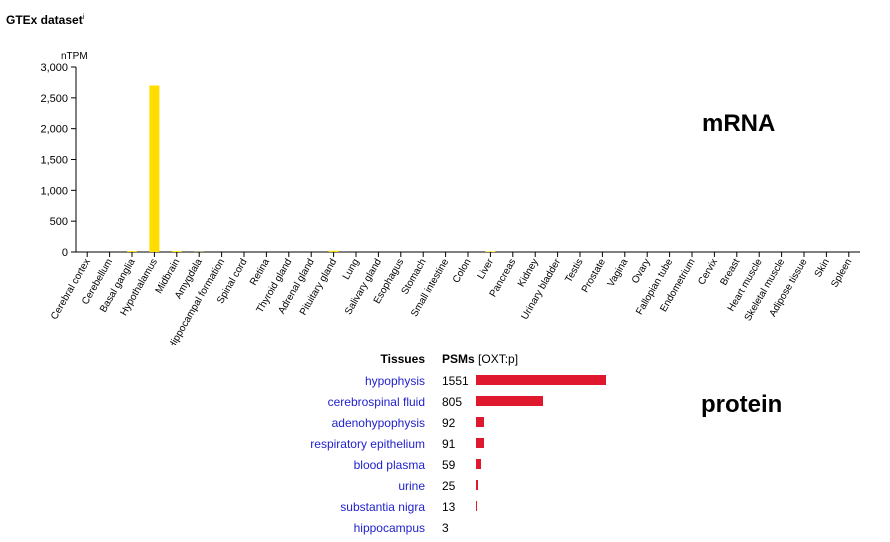 Image resolution: width=890 pixels, height=542 pixels. Describe the element at coordinates (351, 269) in the screenshot. I see `x-tick-label: Lung` at that location.